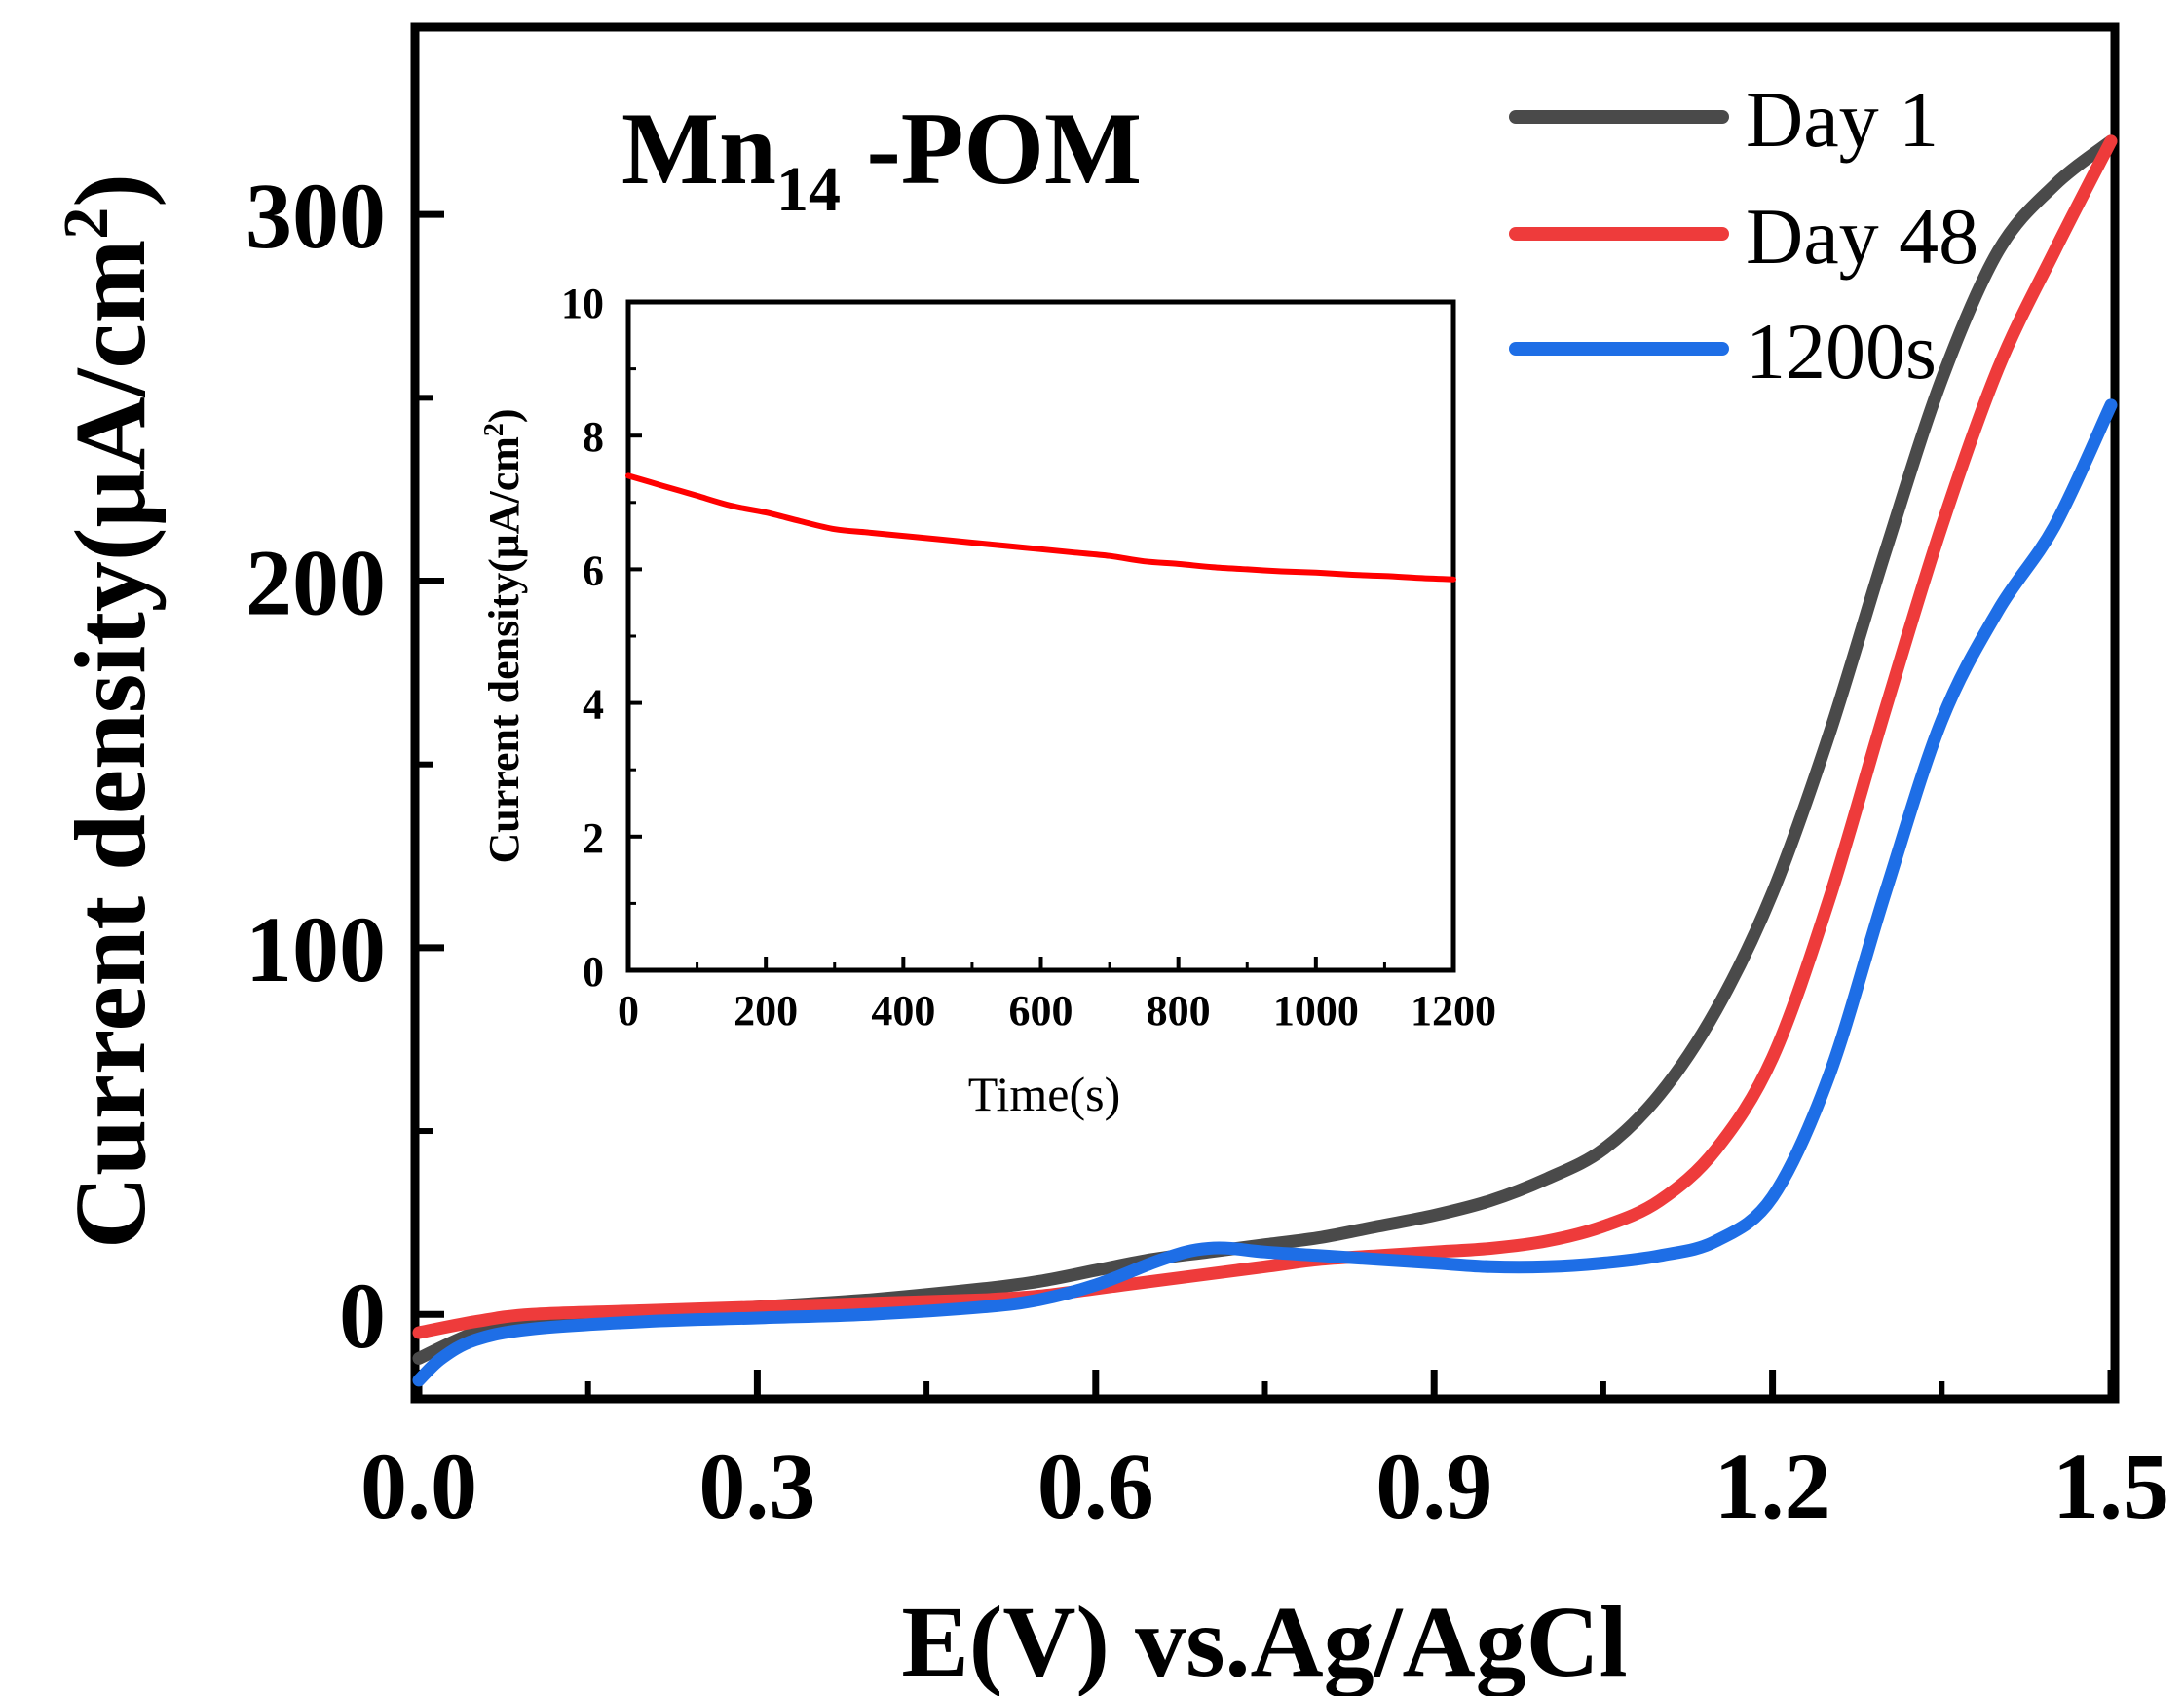 This screenshot has height=1696, width=2184. Describe the element at coordinates (1433, 1486) in the screenshot. I see `main-x-tick-label: 0.9` at that location.